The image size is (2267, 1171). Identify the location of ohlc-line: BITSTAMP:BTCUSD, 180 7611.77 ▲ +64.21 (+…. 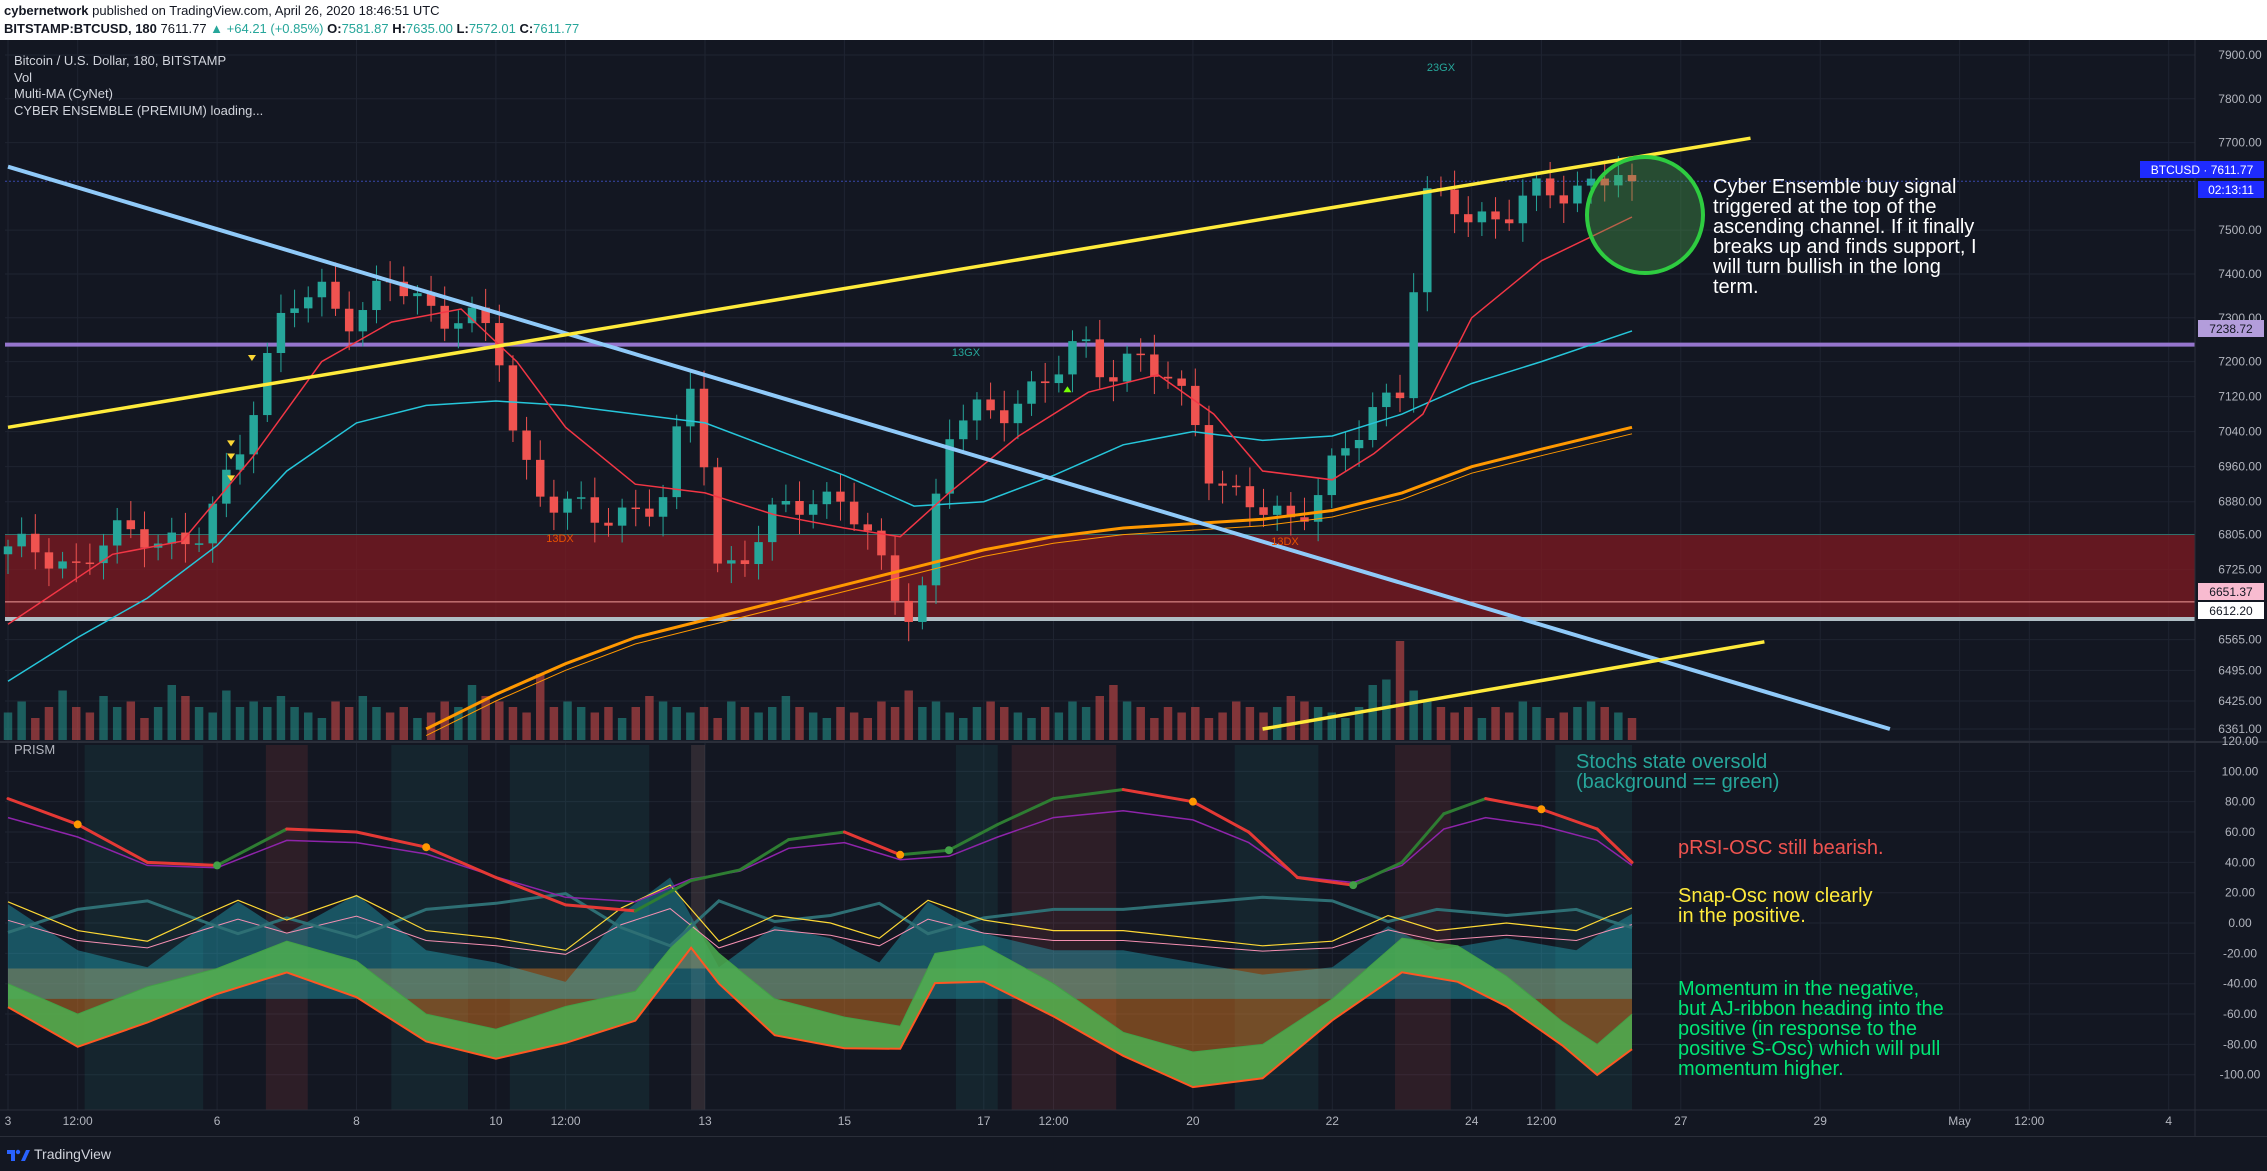
(291, 28).